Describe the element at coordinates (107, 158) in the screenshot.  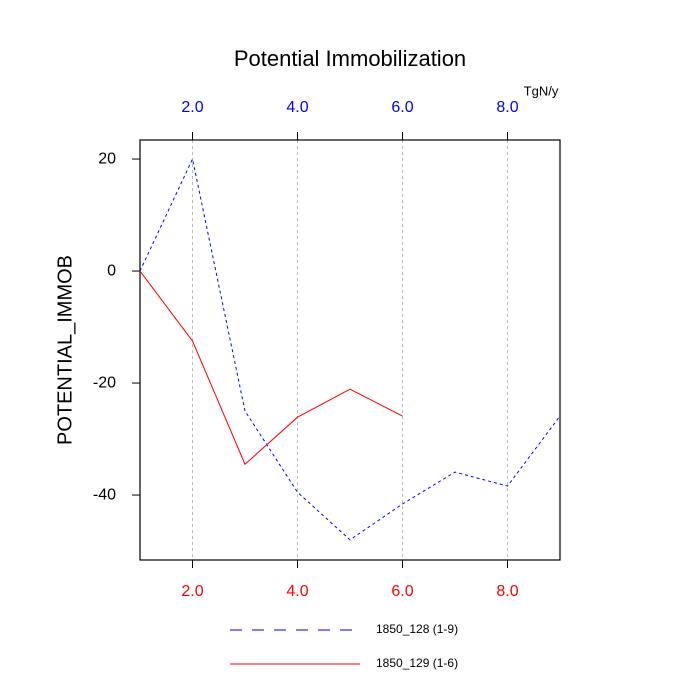
I see `y-tick-label: 20` at that location.